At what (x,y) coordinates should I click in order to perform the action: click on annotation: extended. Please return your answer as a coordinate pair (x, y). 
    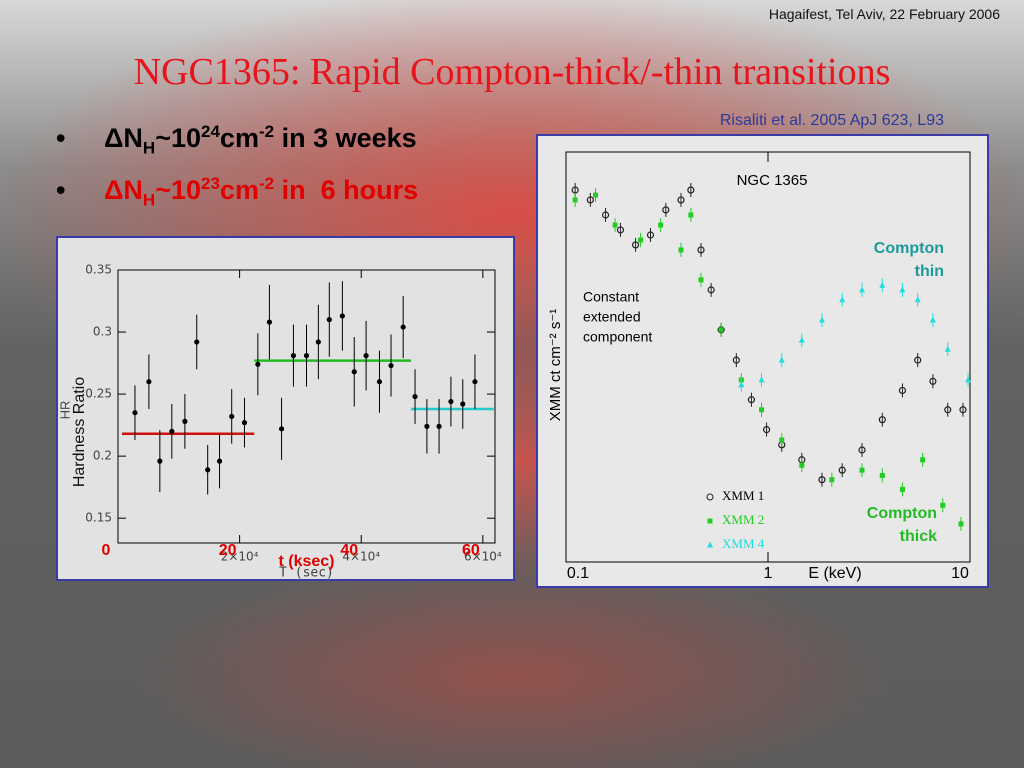
    Looking at the image, I should click on (612, 317).